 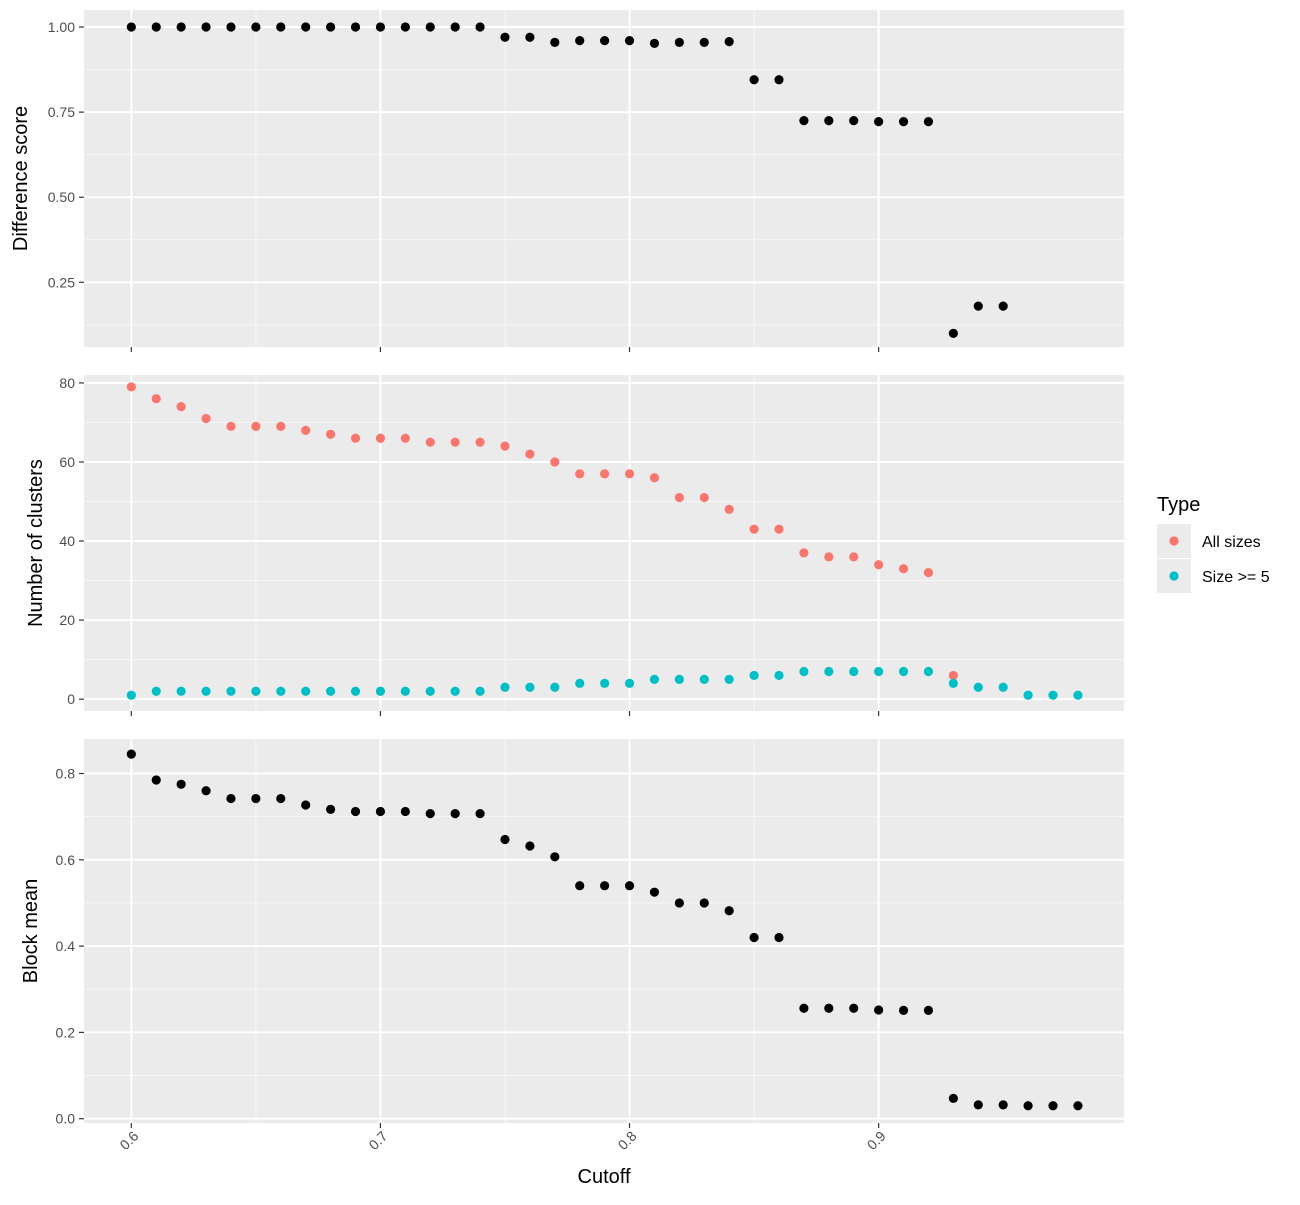 What do you see at coordinates (67, 462) in the screenshot?
I see `y-tick-label-number-of-clusters: 60` at bounding box center [67, 462].